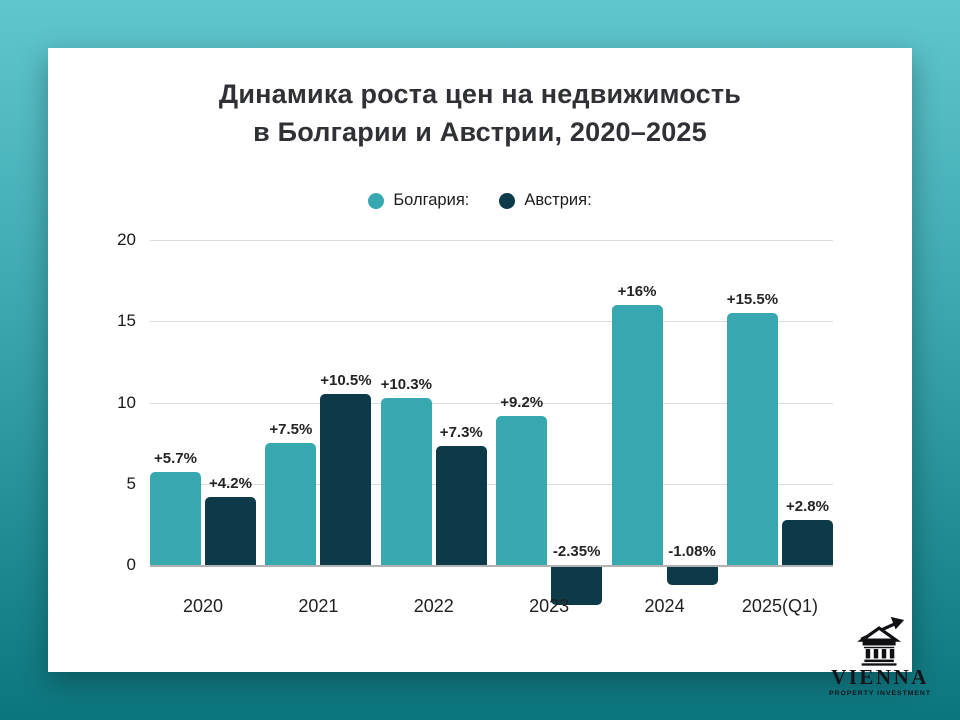 This screenshot has width=960, height=720. I want to click on bar-group-2022: +10.3% +7.3%, so click(434, 402).